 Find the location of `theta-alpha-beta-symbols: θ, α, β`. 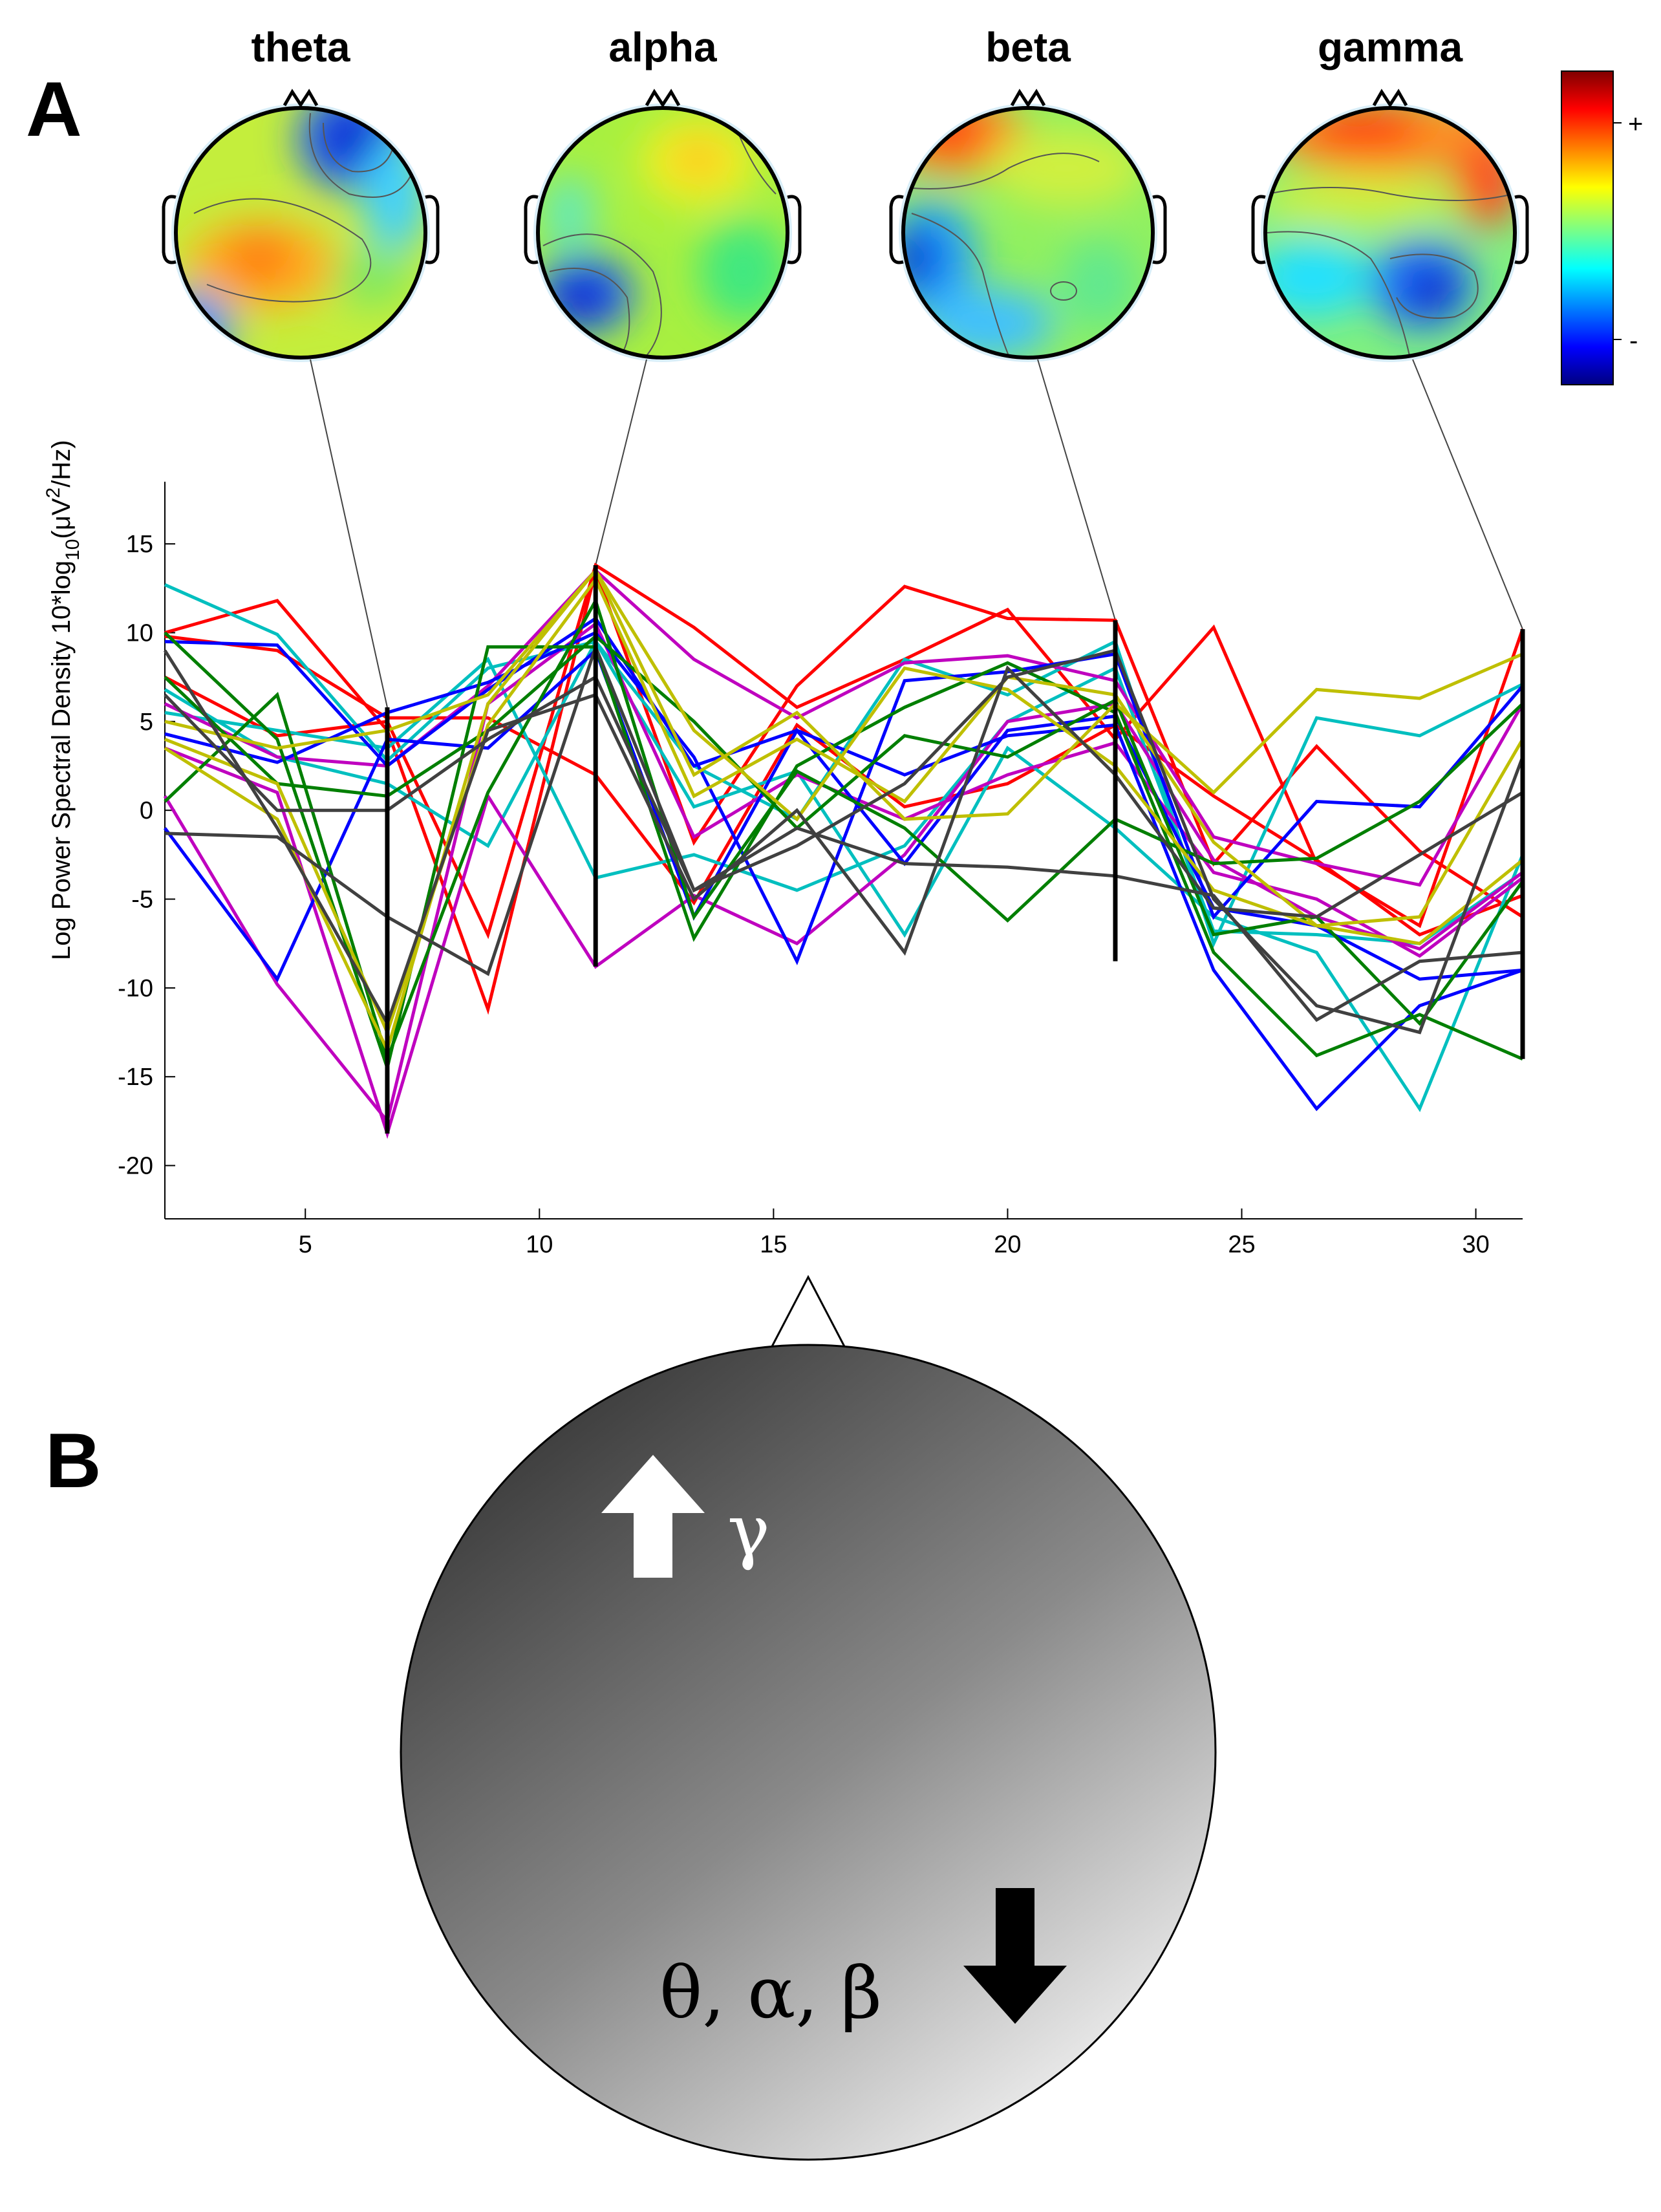

theta-alpha-beta-symbols: θ, α, β is located at coordinates (771, 1992).